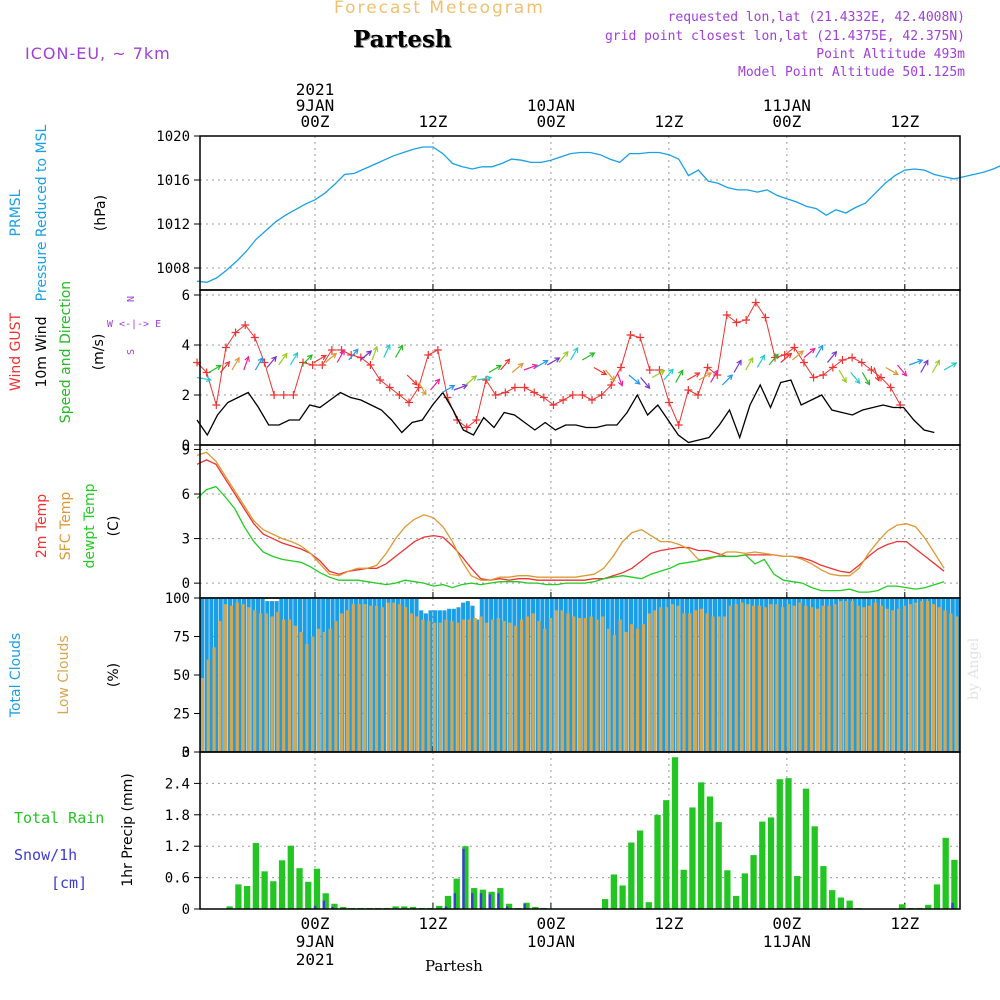 This screenshot has width=1000, height=1000. What do you see at coordinates (550, 923) in the screenshot?
I see `bottom-time-label: 00Z` at bounding box center [550, 923].